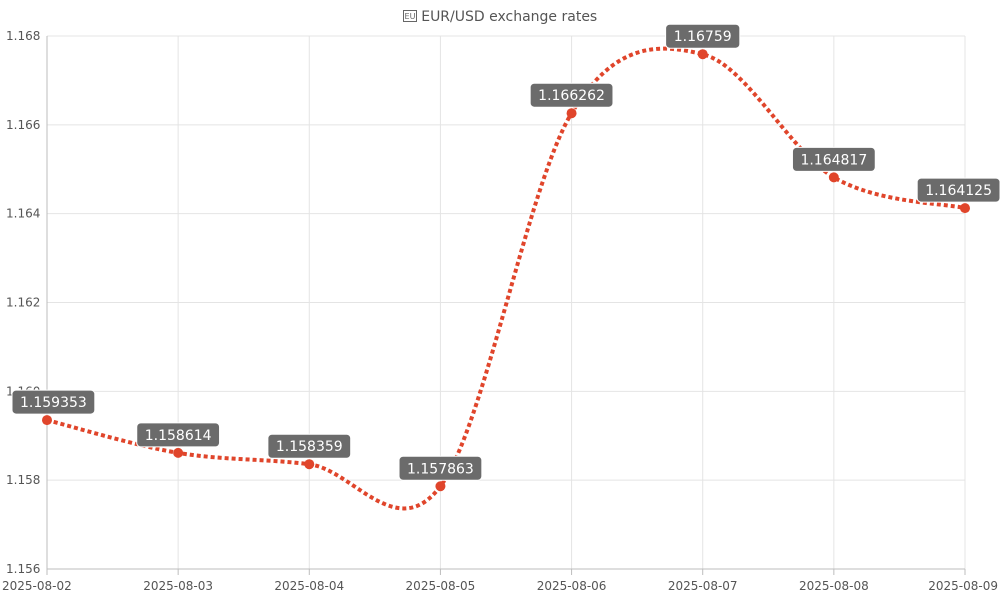 Image resolution: width=1000 pixels, height=600 pixels. What do you see at coordinates (23, 303) in the screenshot?
I see `y-tick-label: 1.162` at bounding box center [23, 303].